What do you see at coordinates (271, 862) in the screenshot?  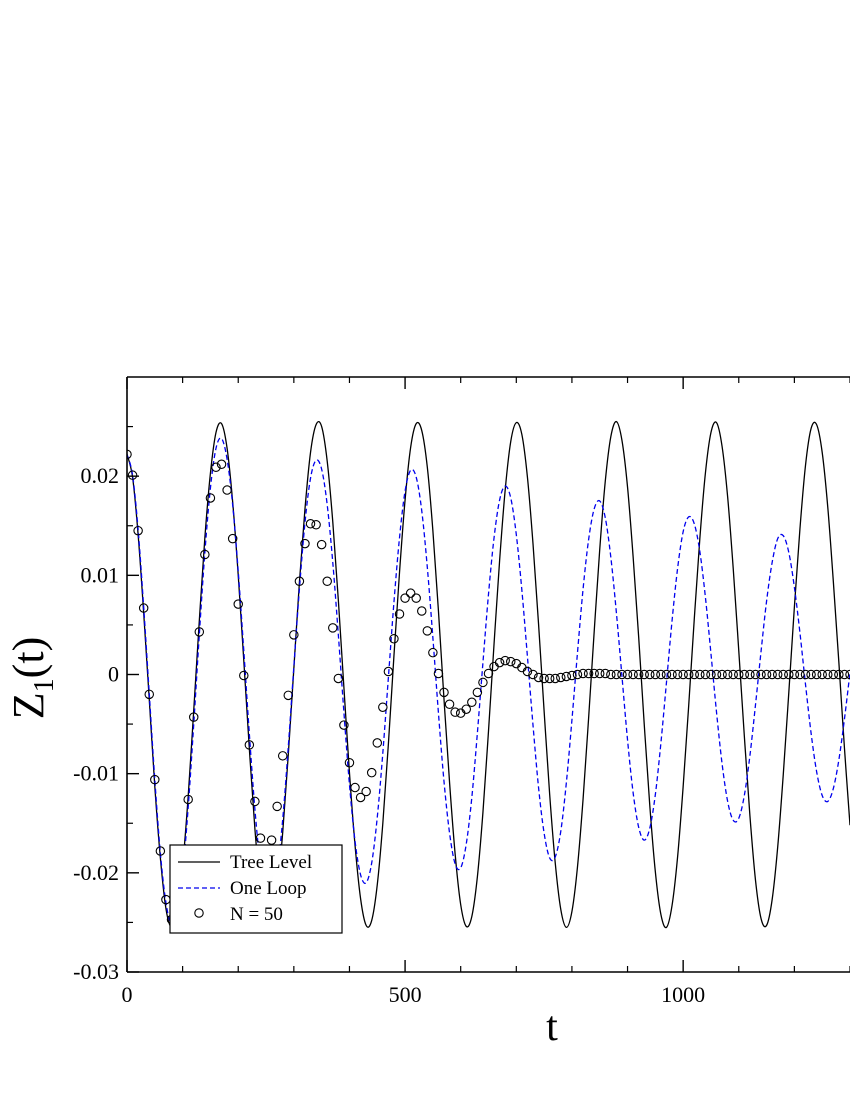 I see `legend-label-tree-level: Tree Level` at bounding box center [271, 862].